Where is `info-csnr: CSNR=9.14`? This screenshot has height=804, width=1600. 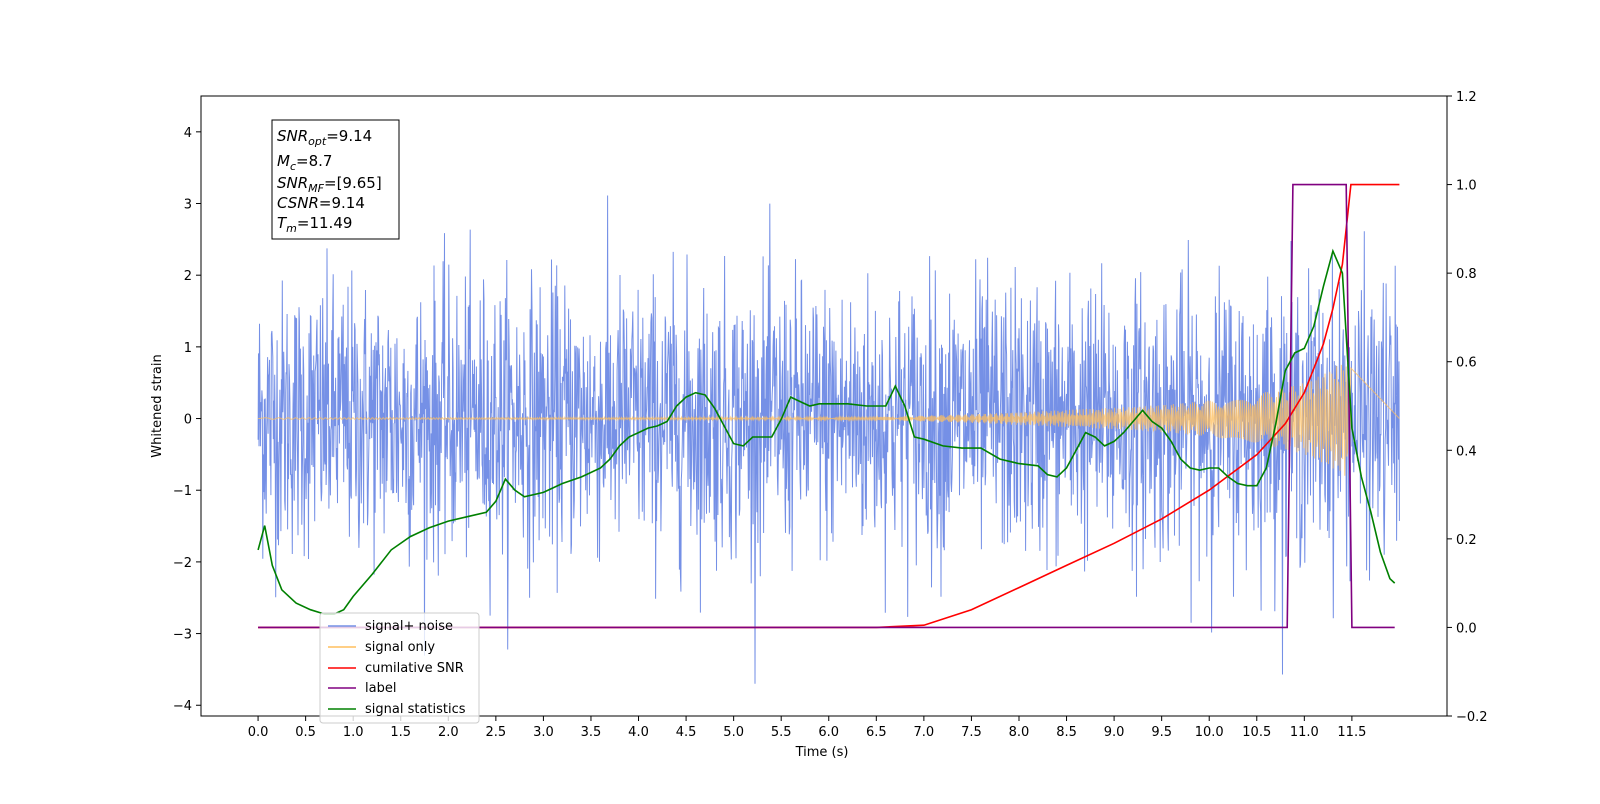
info-csnr: CSNR=9.14 is located at coordinates (321, 203).